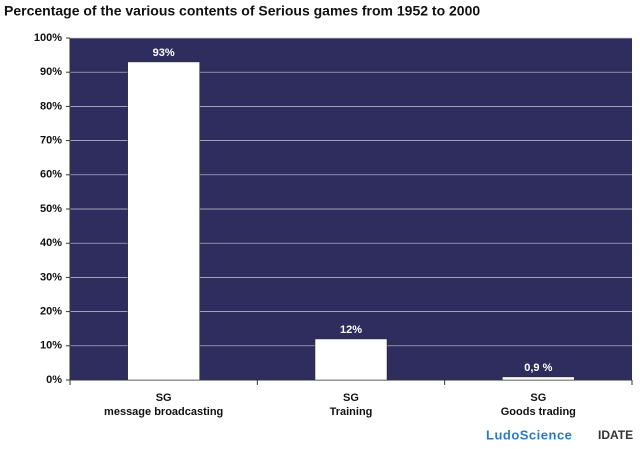  Describe the element at coordinates (51, 277) in the screenshot. I see `y-tick-label: 30%` at that location.